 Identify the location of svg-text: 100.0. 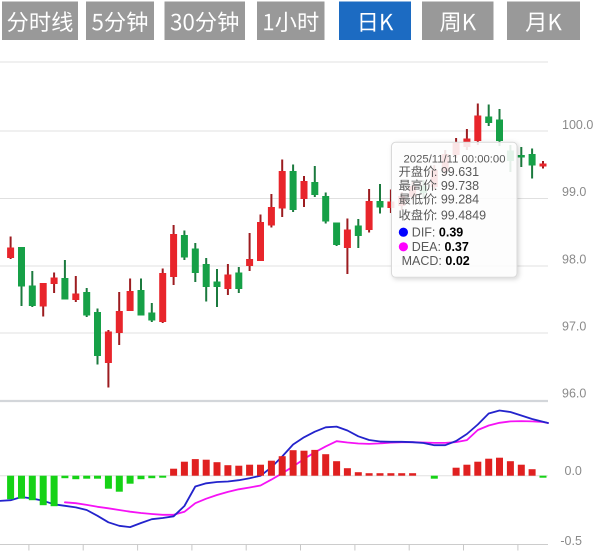
(577, 125).